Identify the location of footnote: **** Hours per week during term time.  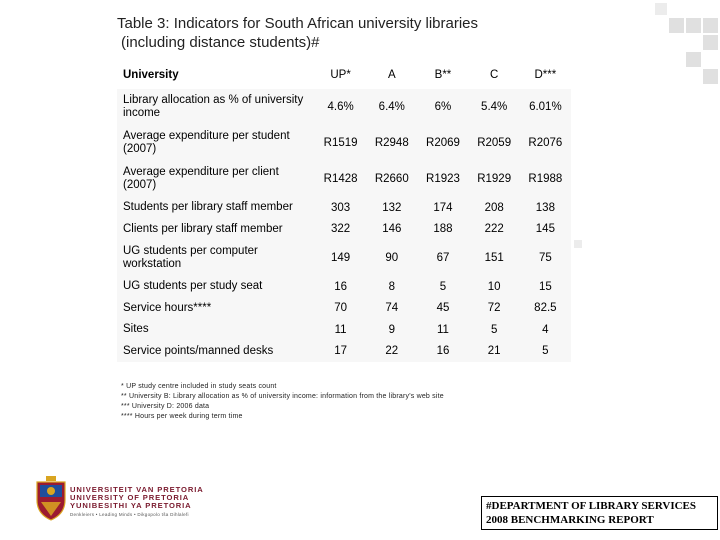
(182, 416).